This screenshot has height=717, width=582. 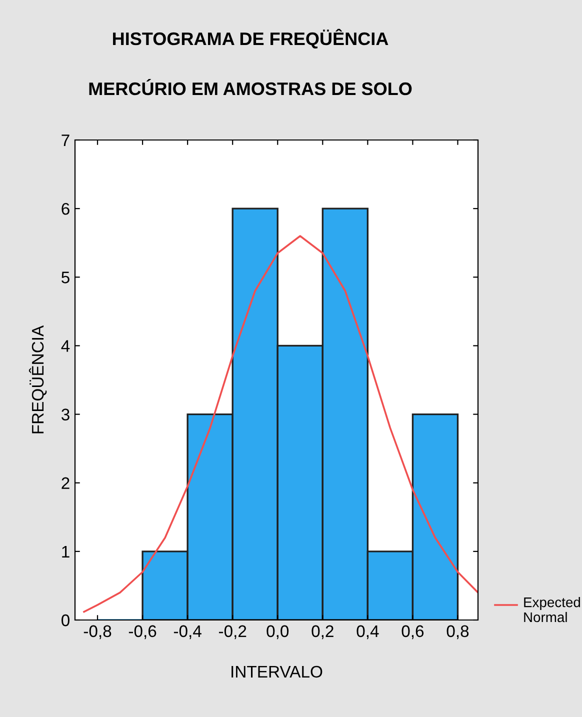 What do you see at coordinates (66, 620) in the screenshot?
I see `y-tick-label: 0` at bounding box center [66, 620].